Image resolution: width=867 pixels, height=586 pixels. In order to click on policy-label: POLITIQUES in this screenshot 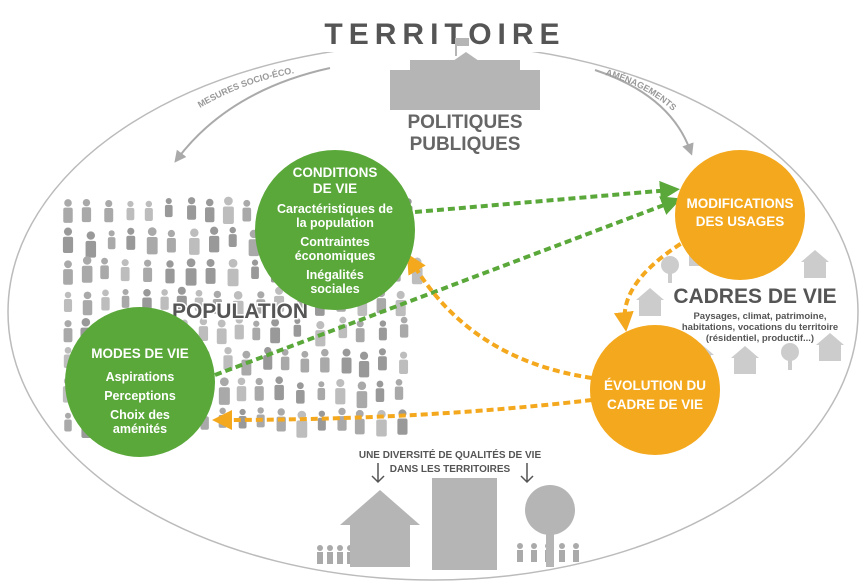, I will do `click(464, 122)`.